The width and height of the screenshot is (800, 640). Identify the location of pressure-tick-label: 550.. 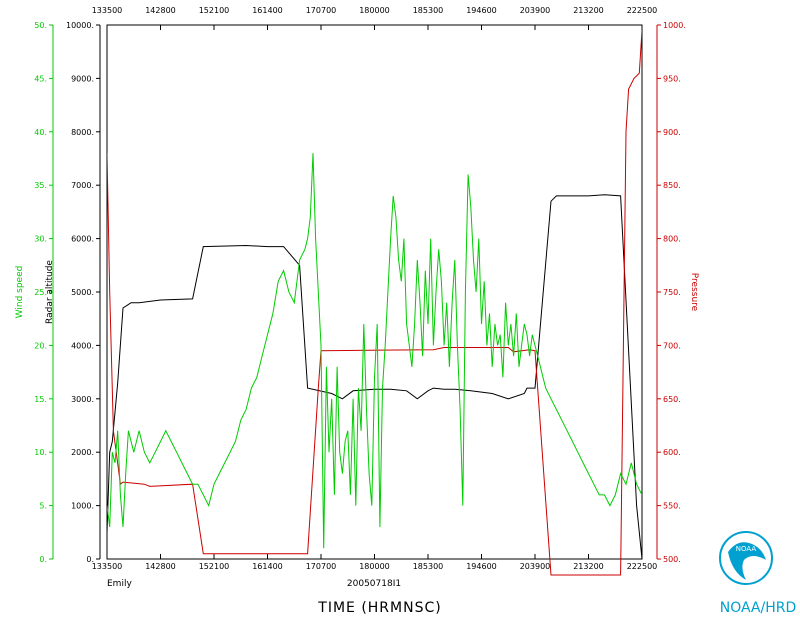
(672, 506).